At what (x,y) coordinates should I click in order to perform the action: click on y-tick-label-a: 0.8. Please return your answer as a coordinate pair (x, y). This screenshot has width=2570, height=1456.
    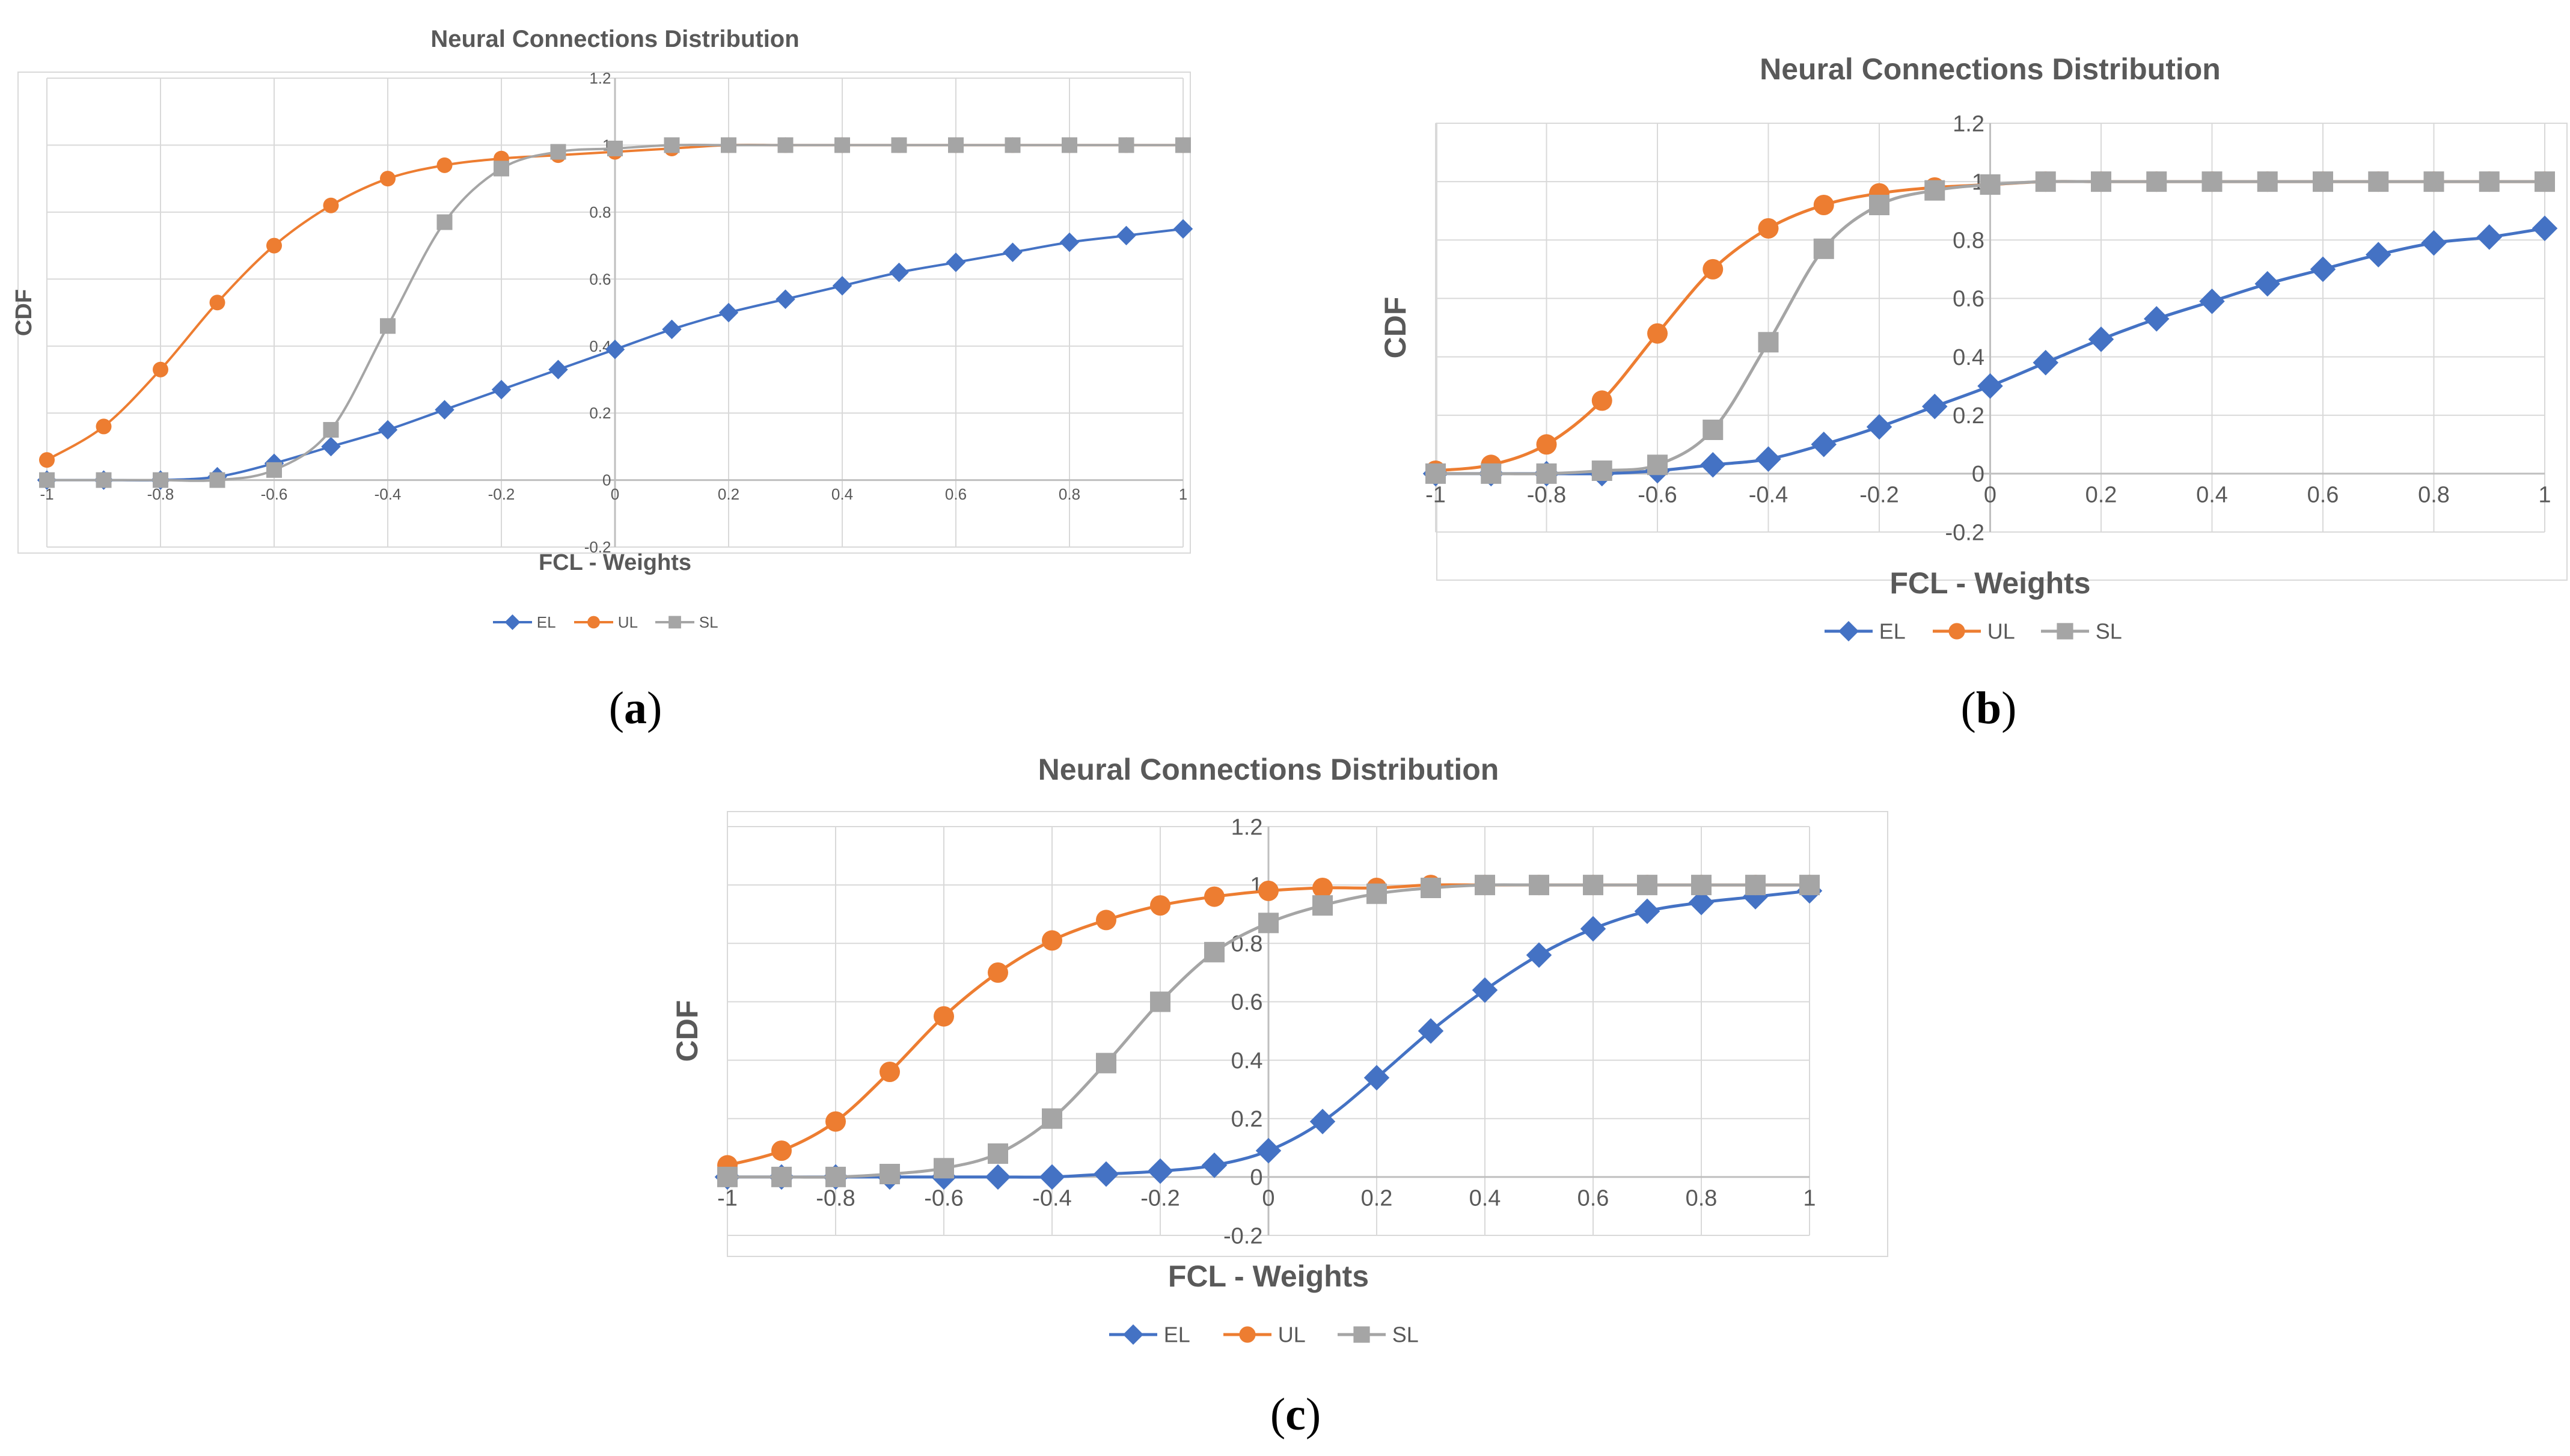
    Looking at the image, I should click on (600, 212).